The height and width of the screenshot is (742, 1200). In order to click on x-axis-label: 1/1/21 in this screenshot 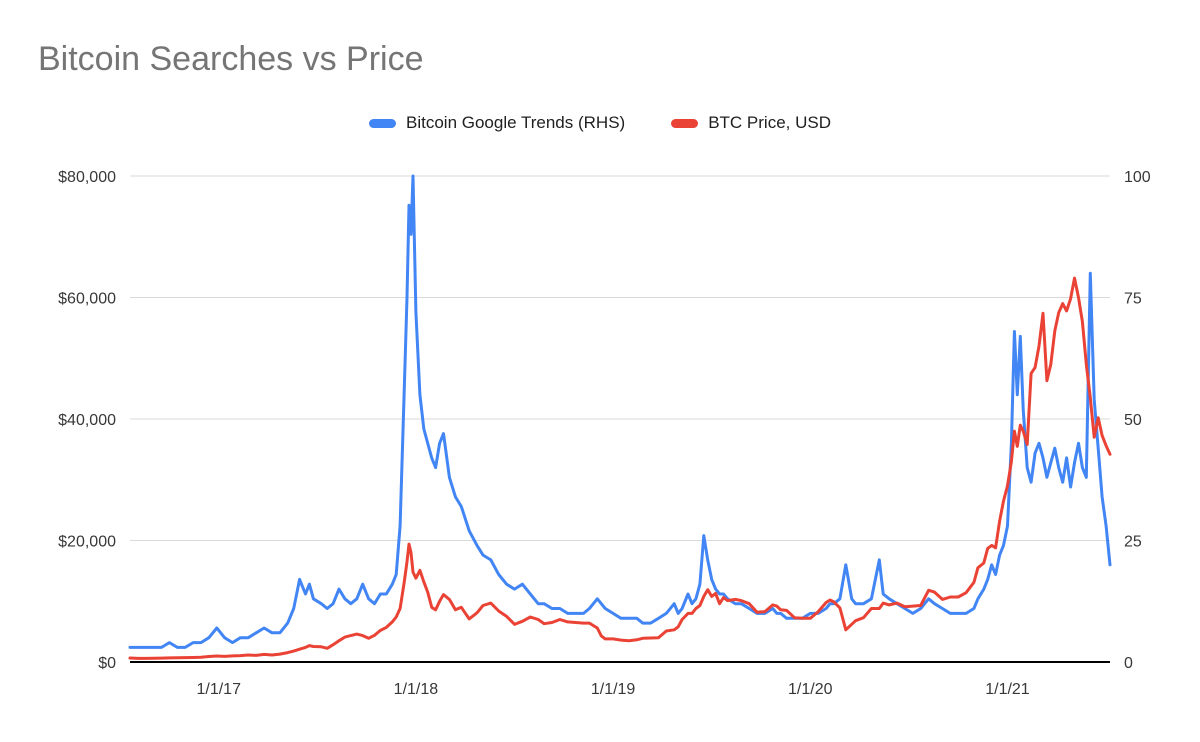, I will do `click(1007, 689)`.